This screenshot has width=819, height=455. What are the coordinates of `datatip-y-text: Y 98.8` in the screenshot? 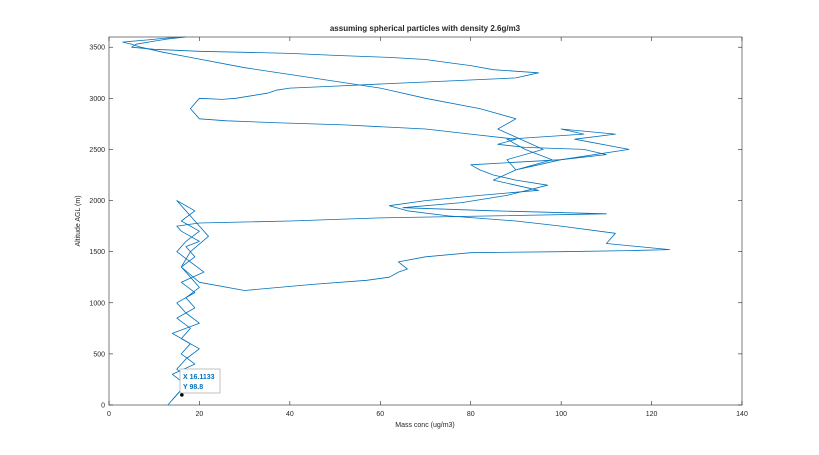 It's located at (193, 387).